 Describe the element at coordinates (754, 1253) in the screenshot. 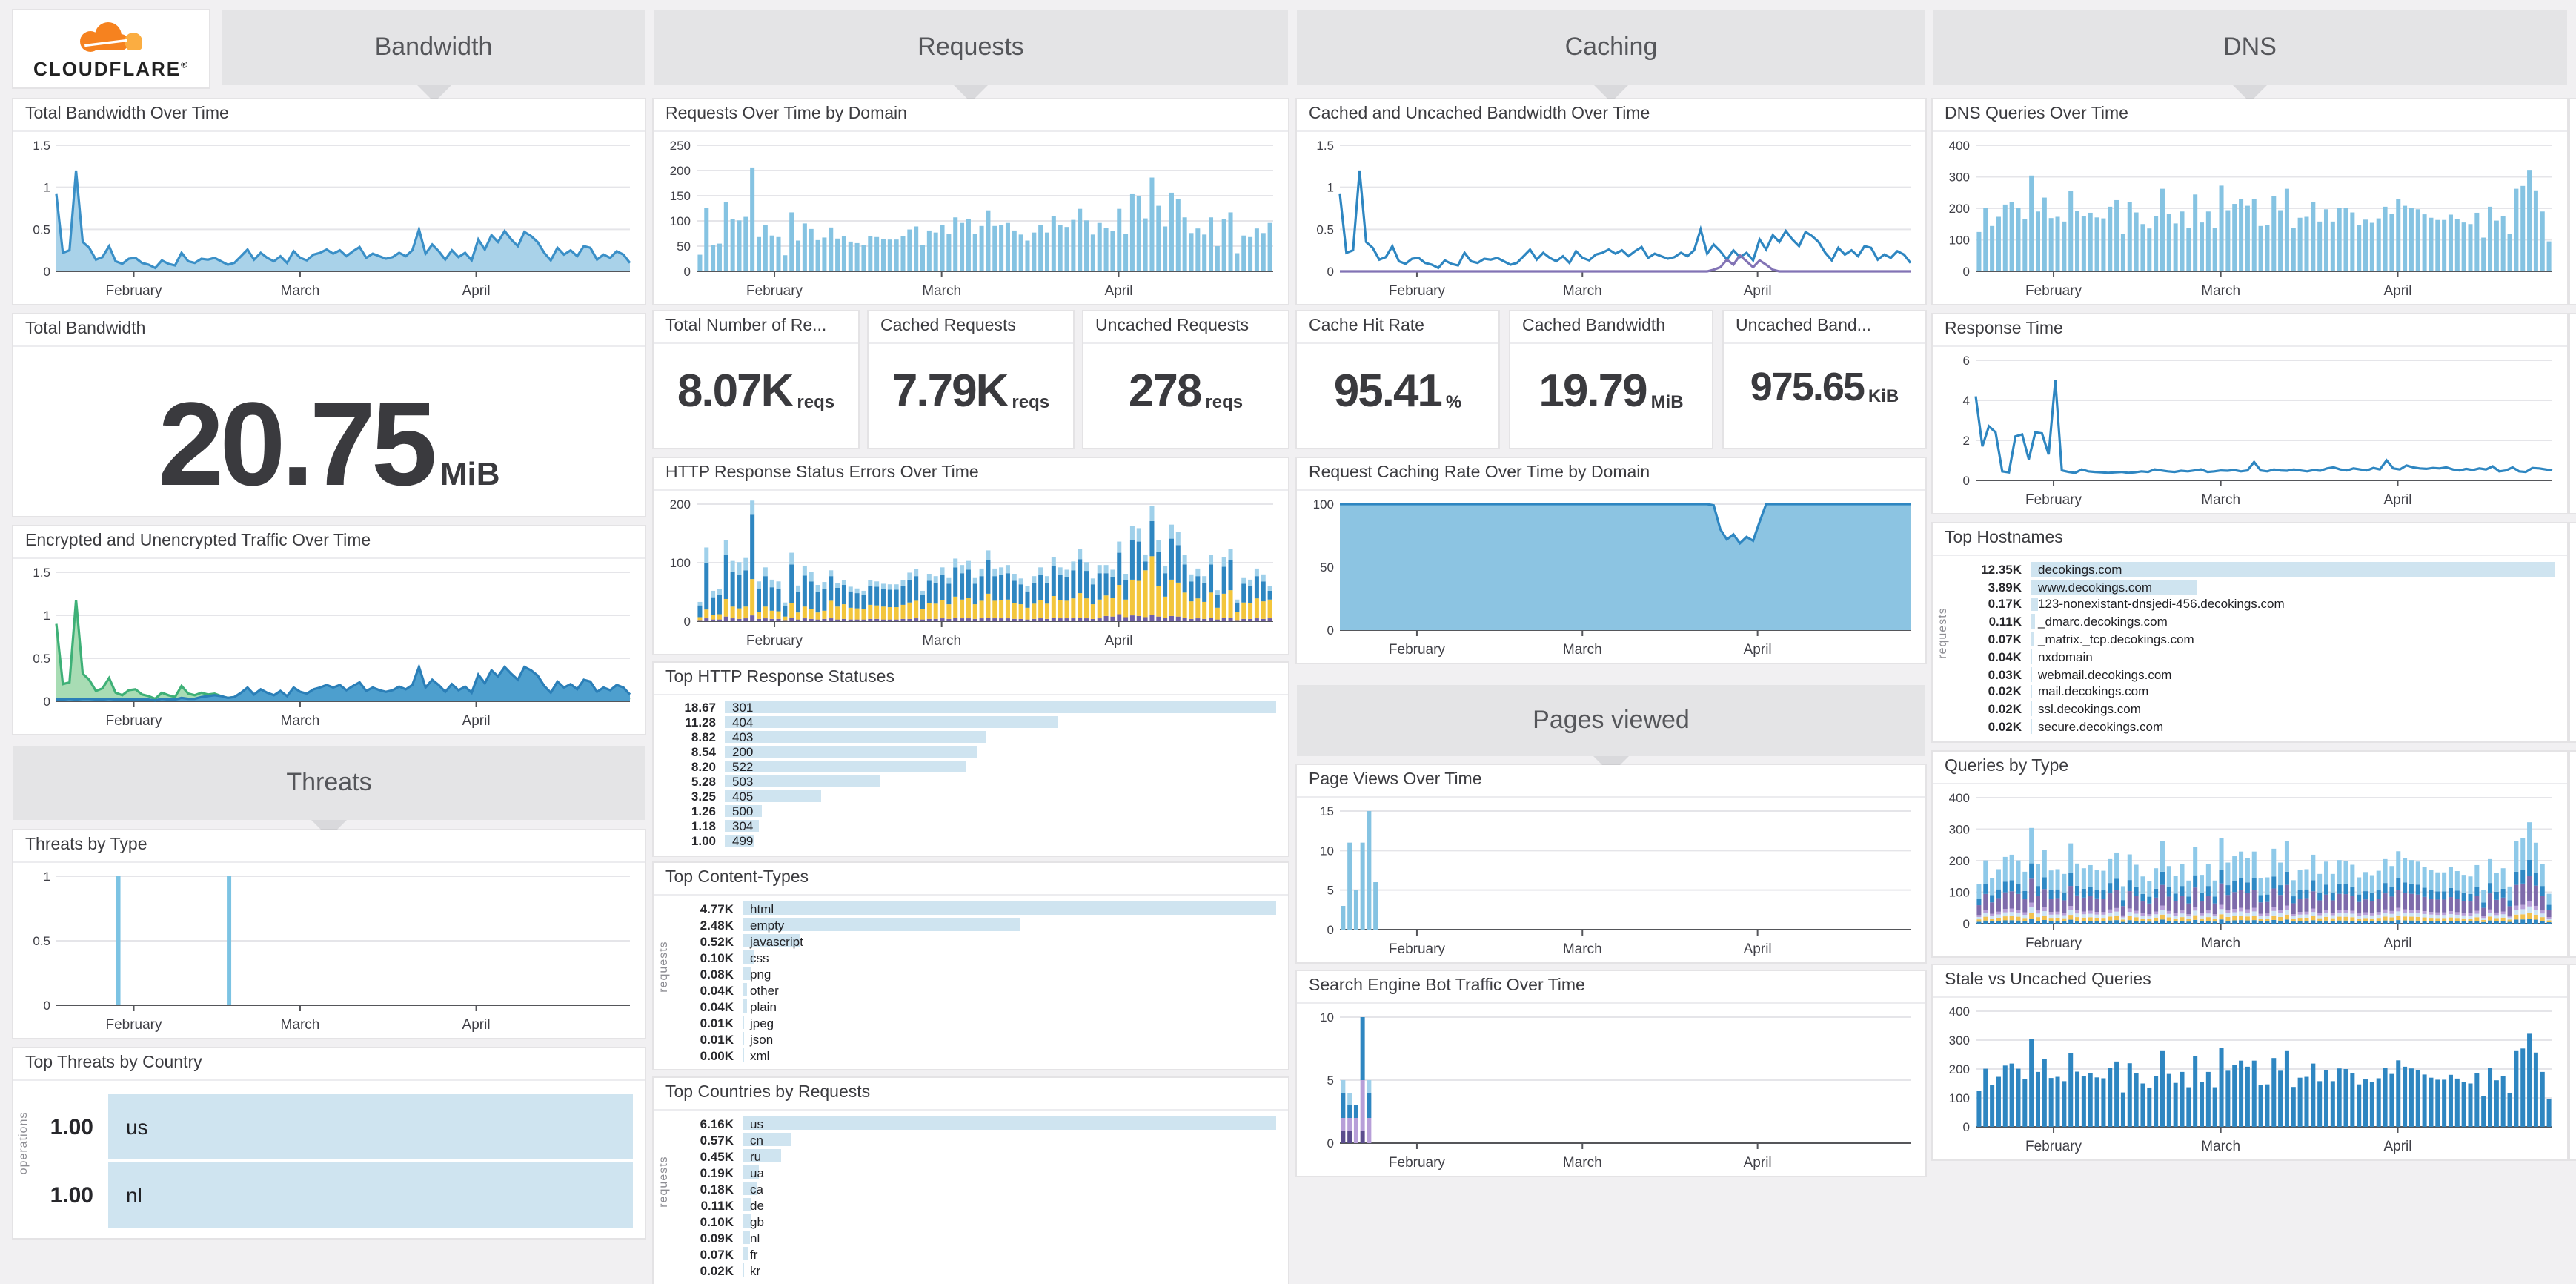

I see `list-label: fr` at that location.